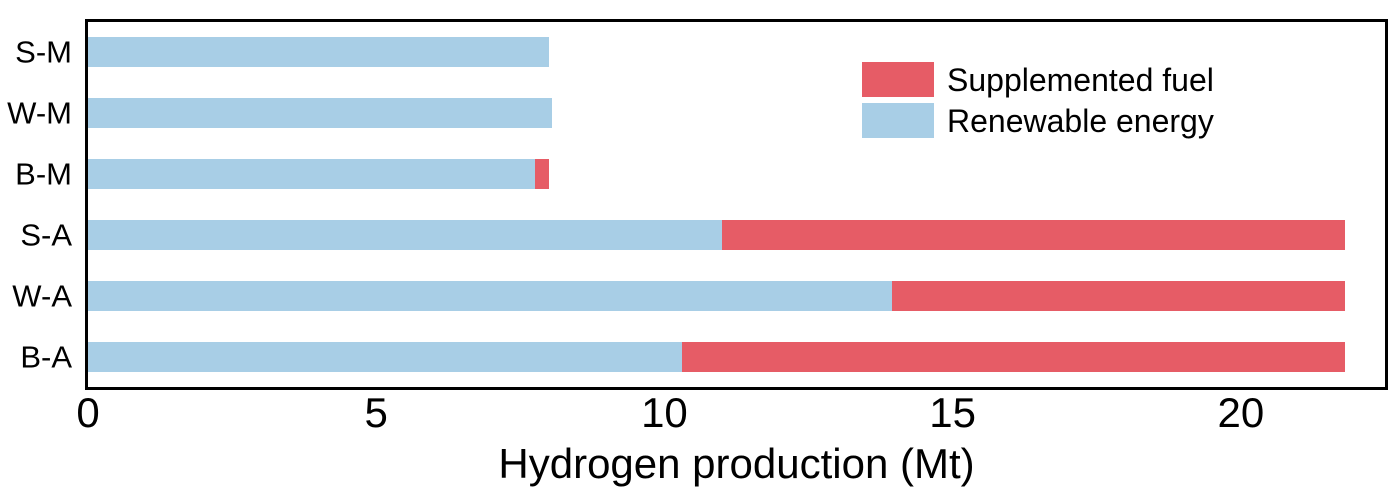  I want to click on bar-row-w-a, so click(736, 295).